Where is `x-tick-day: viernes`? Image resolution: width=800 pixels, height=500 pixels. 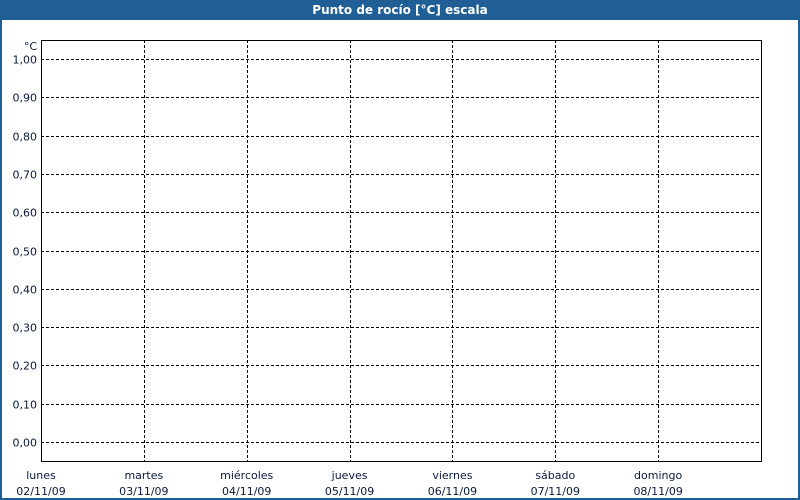 x-tick-day: viernes is located at coordinates (452, 475).